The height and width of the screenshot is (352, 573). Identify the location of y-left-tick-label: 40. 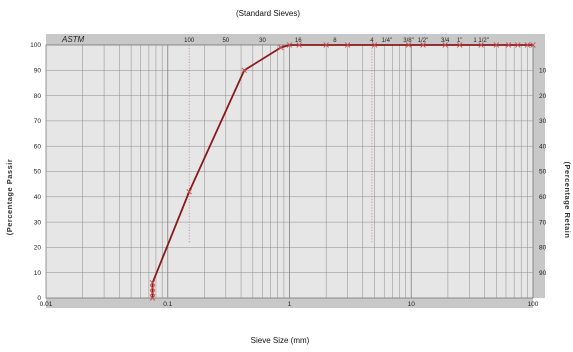
(38, 197).